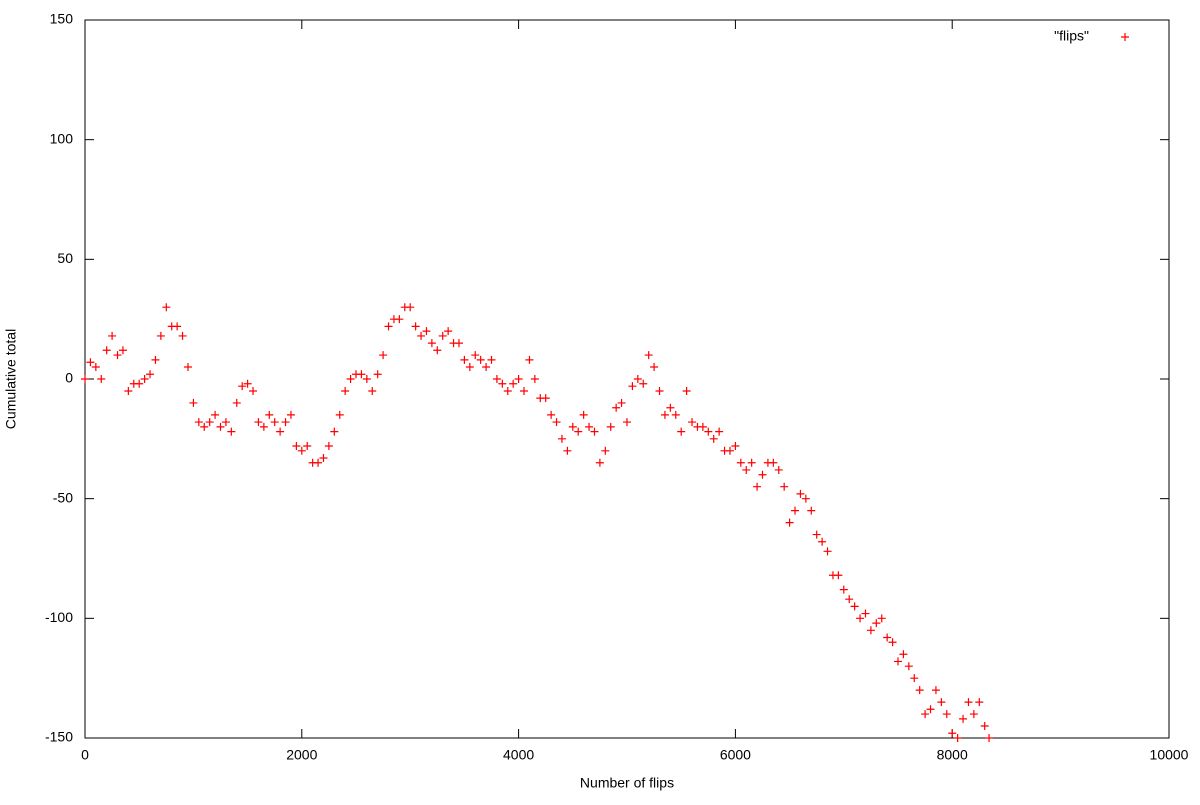  Describe the element at coordinates (1169, 755) in the screenshot. I see `x-tick-label: 10000` at that location.